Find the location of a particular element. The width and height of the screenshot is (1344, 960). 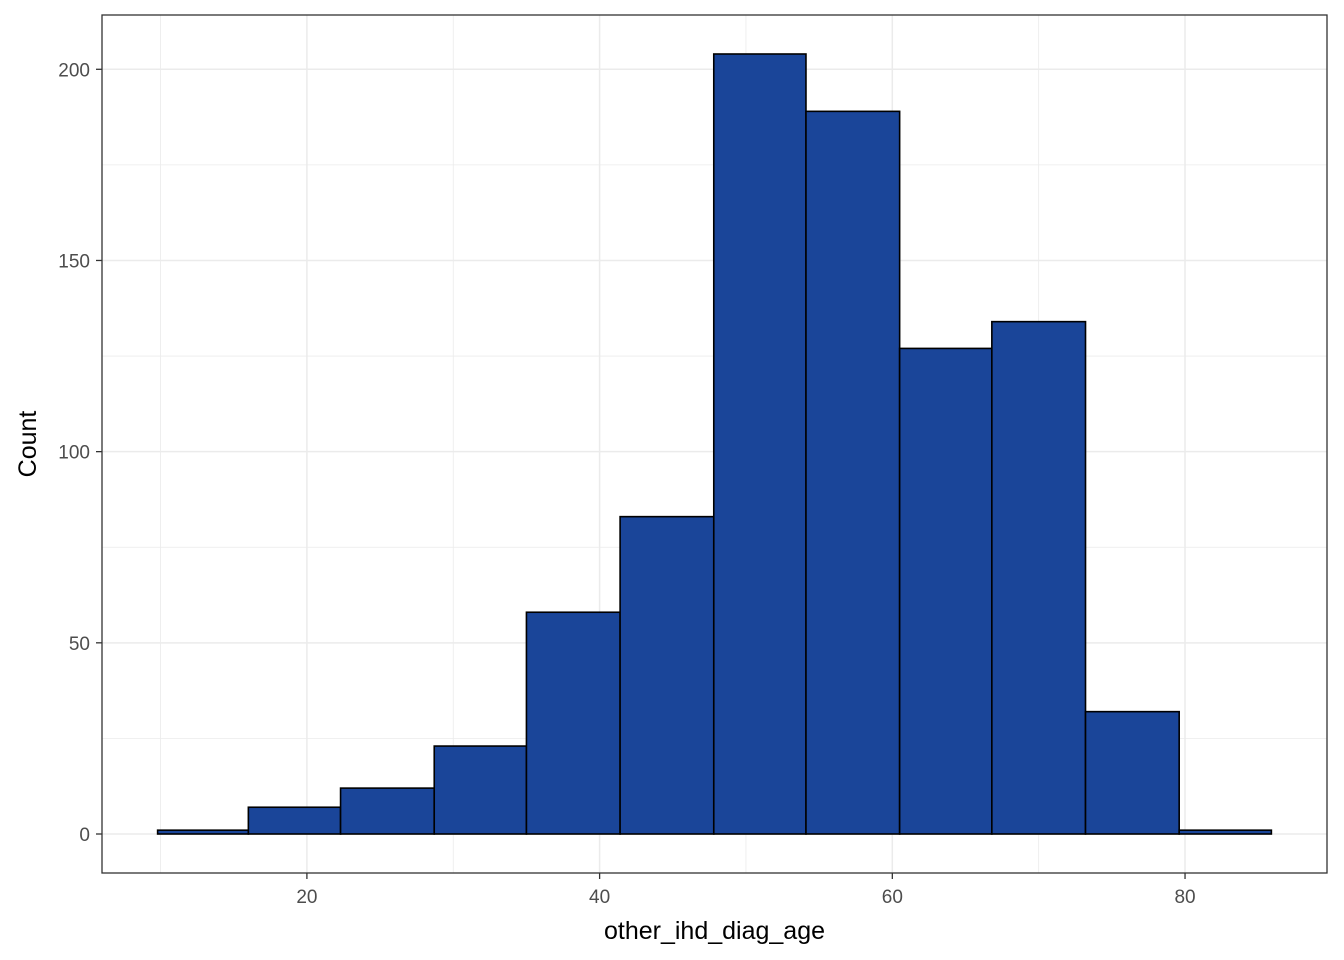

x-axis-title: other_ihd_diag_age is located at coordinates (714, 931).